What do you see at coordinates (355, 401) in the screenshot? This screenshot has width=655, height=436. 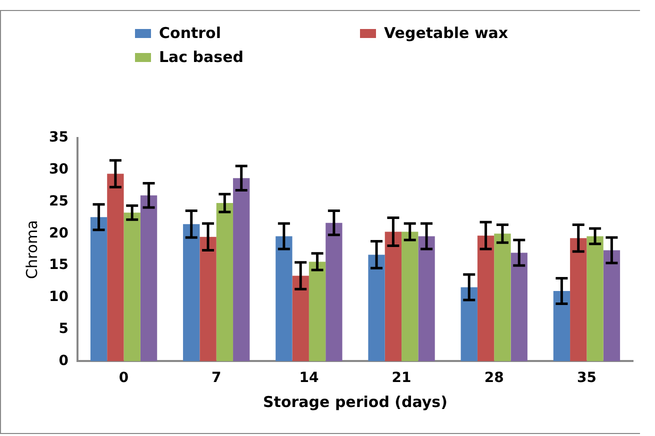 I see `x-axis-title: Storage period (days)` at bounding box center [355, 401].